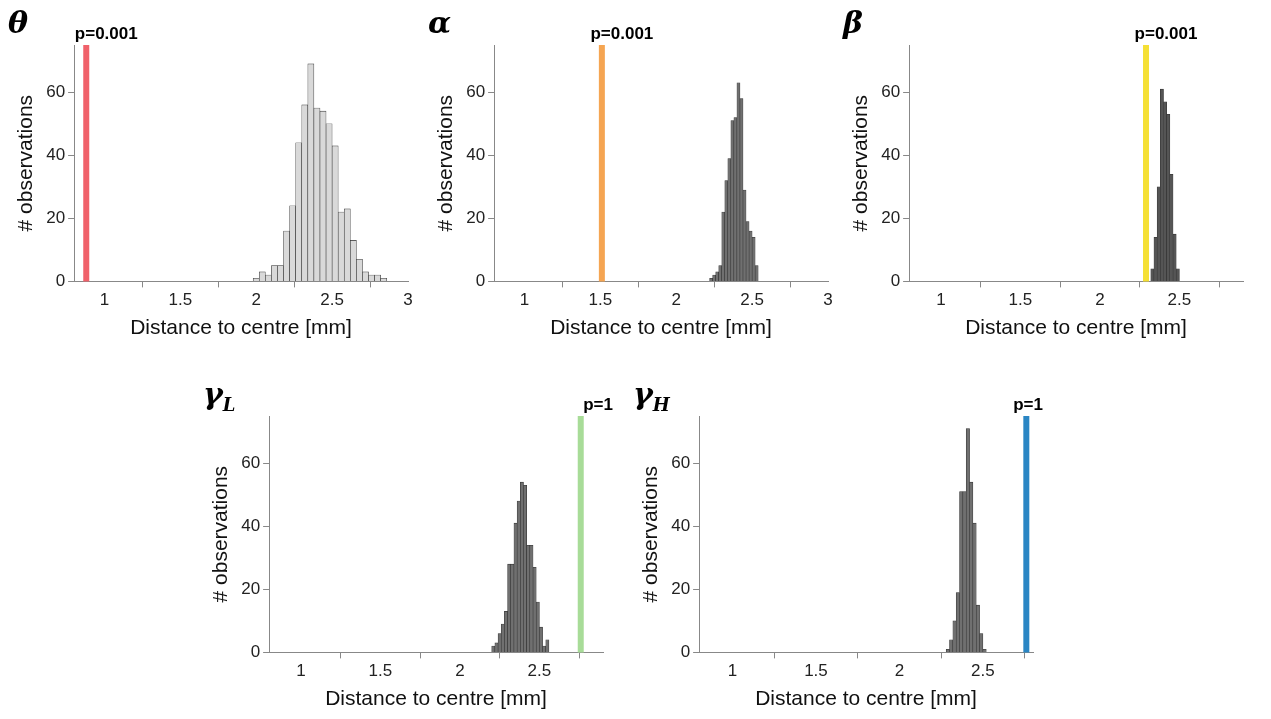 Image resolution: width=1271 pixels, height=719 pixels. Describe the element at coordinates (853, 22) in the screenshot. I see `chart-title: β` at that location.